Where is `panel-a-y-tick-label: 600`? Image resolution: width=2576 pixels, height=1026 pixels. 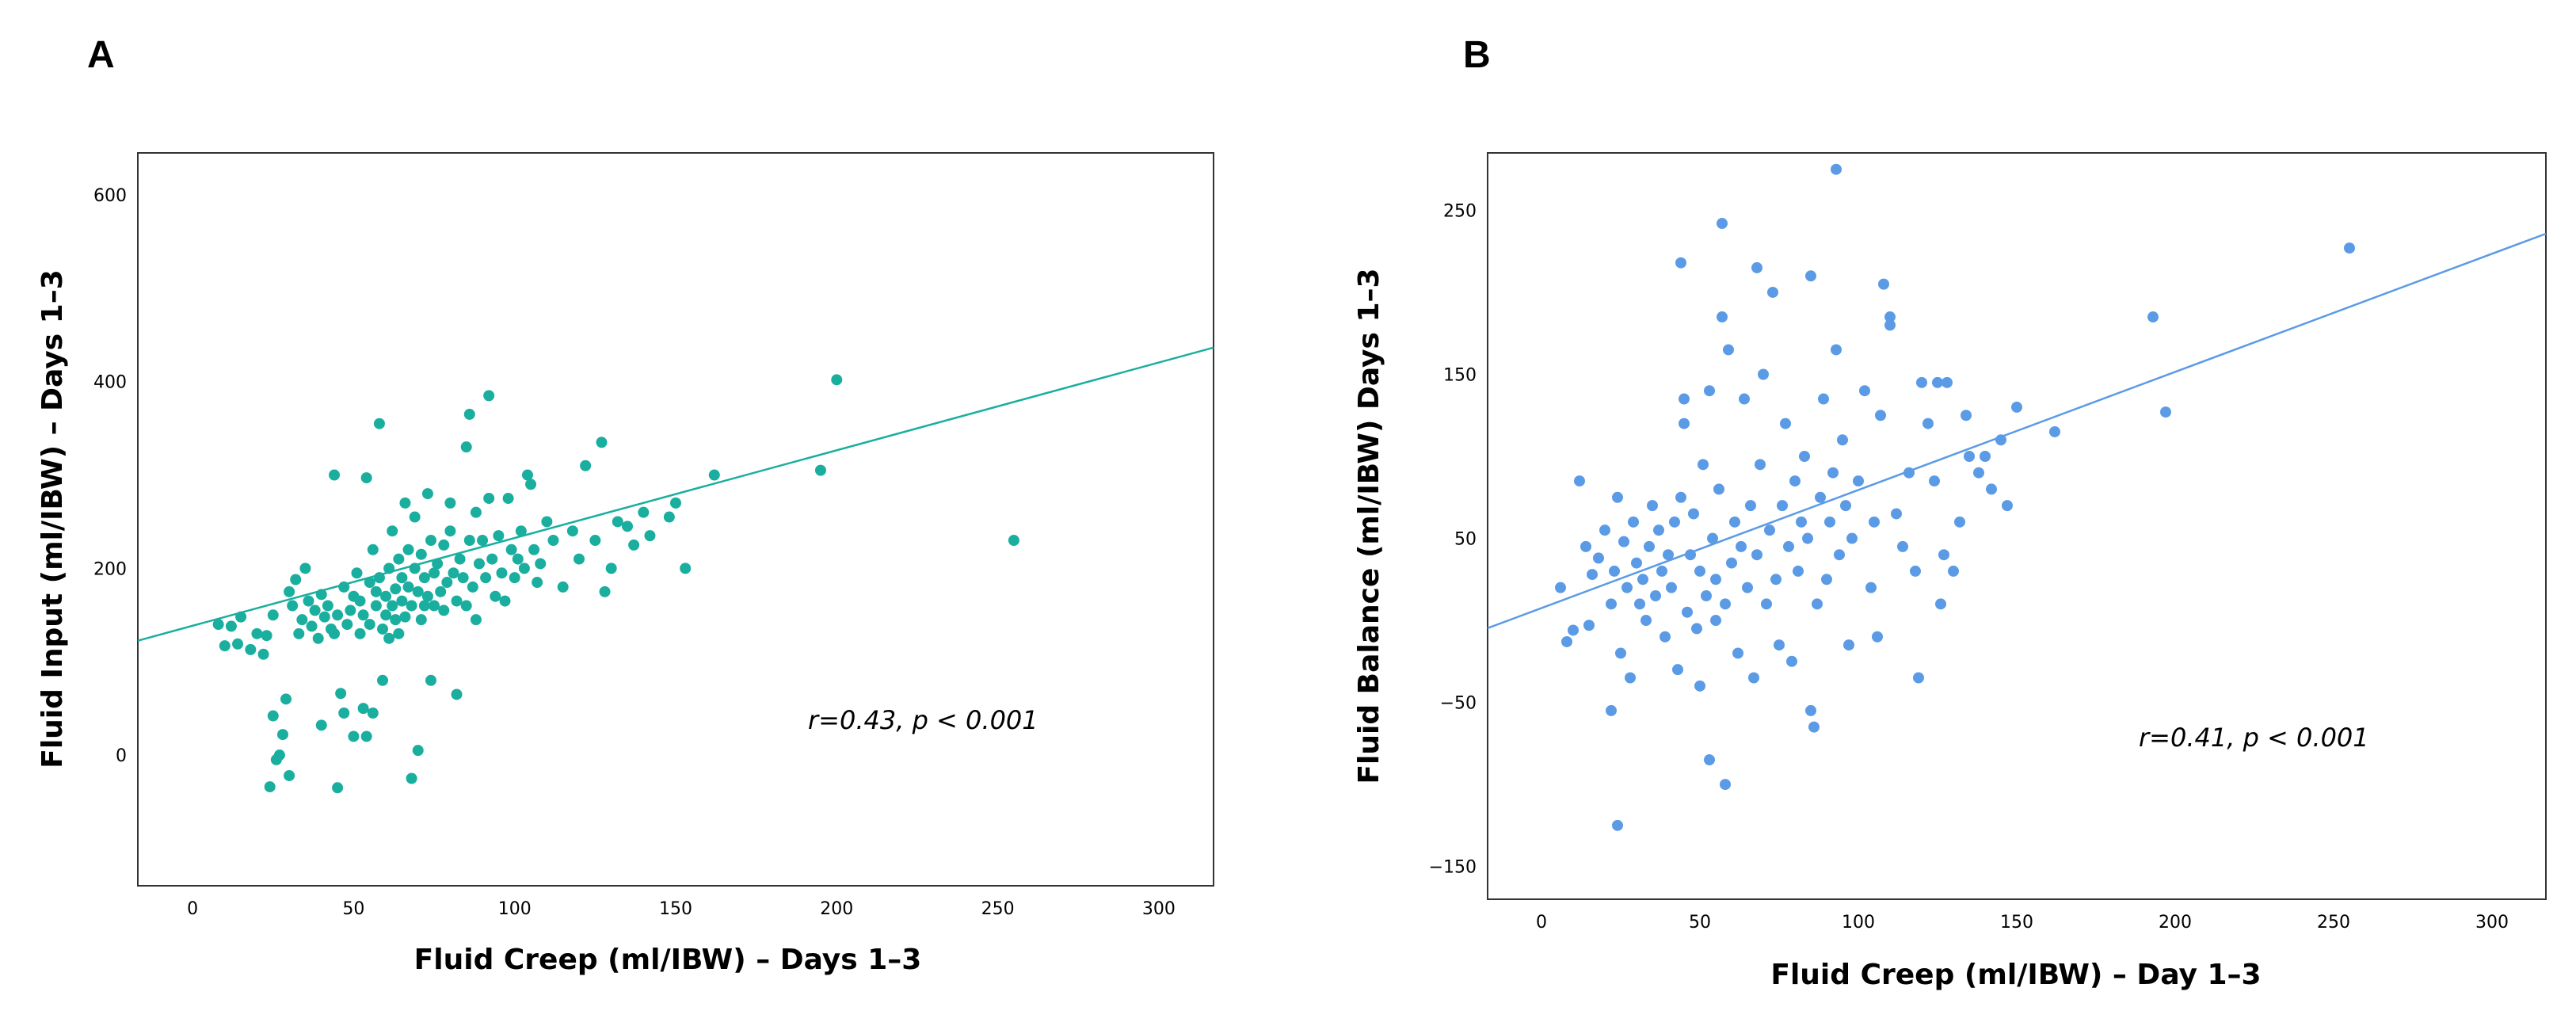
panel-a-y-tick-label: 600 is located at coordinates (110, 196).